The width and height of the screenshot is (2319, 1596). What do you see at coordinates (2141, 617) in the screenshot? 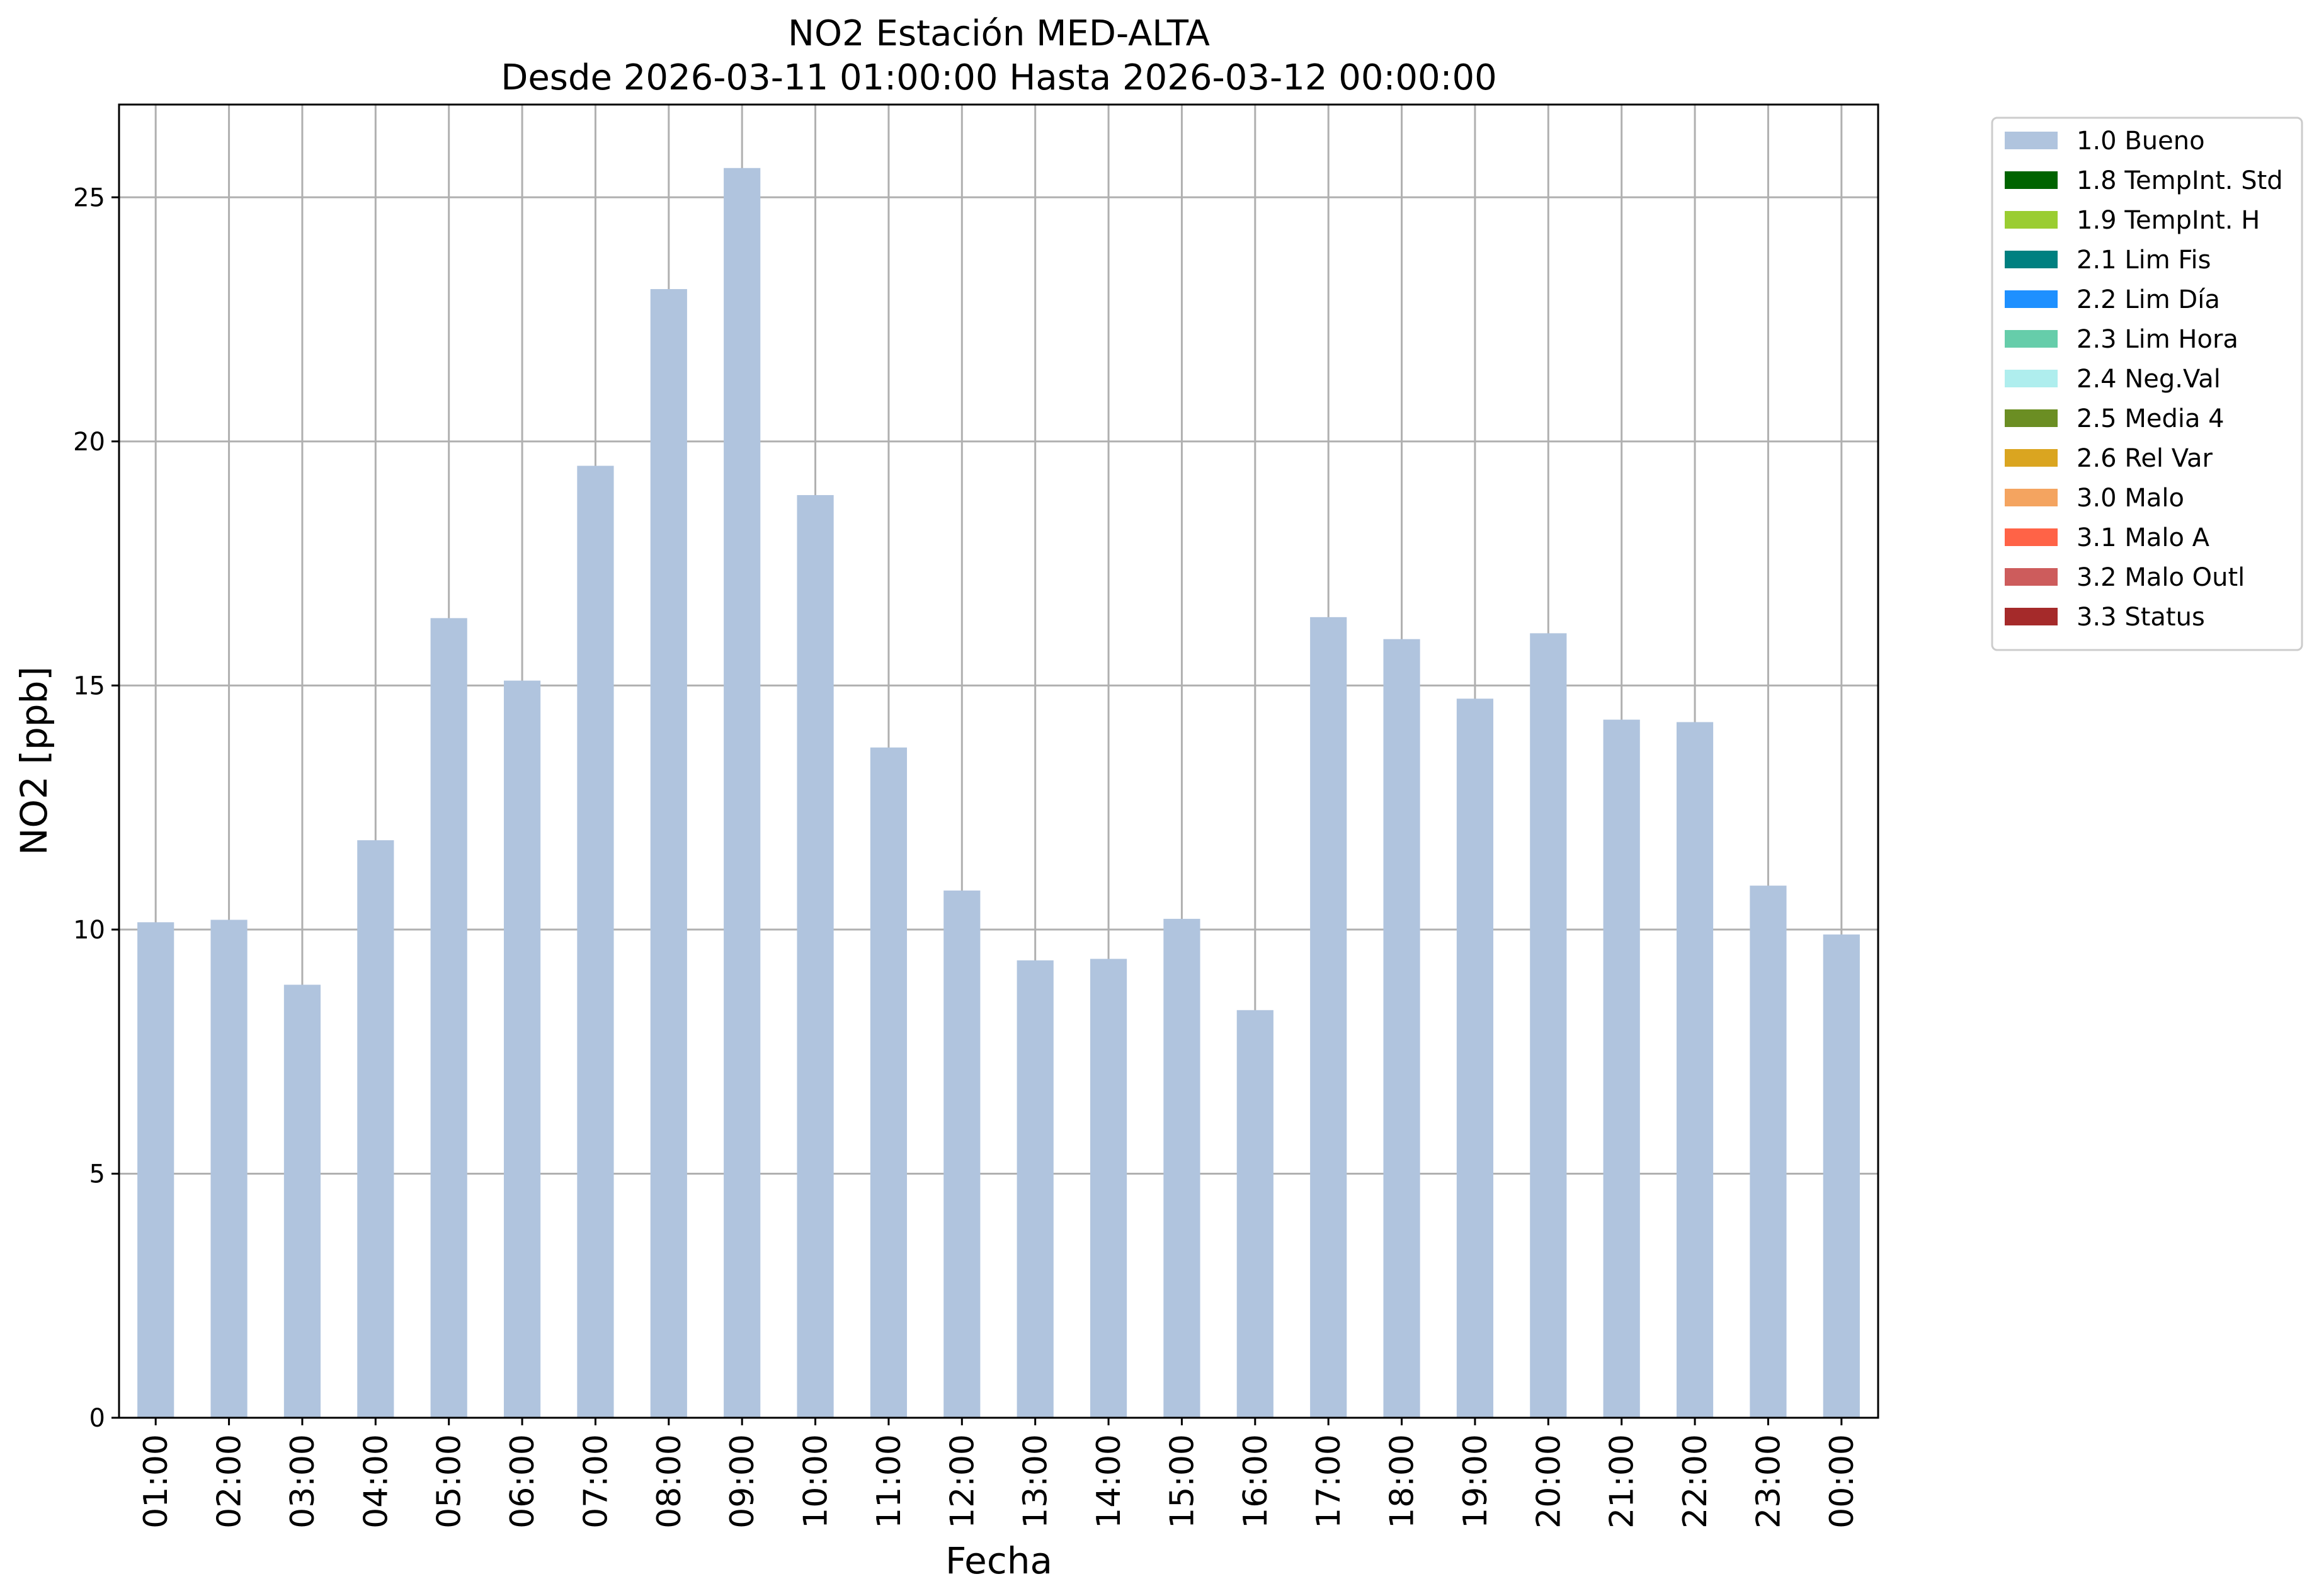
I see `legend-label: 3.3 Status` at bounding box center [2141, 617].